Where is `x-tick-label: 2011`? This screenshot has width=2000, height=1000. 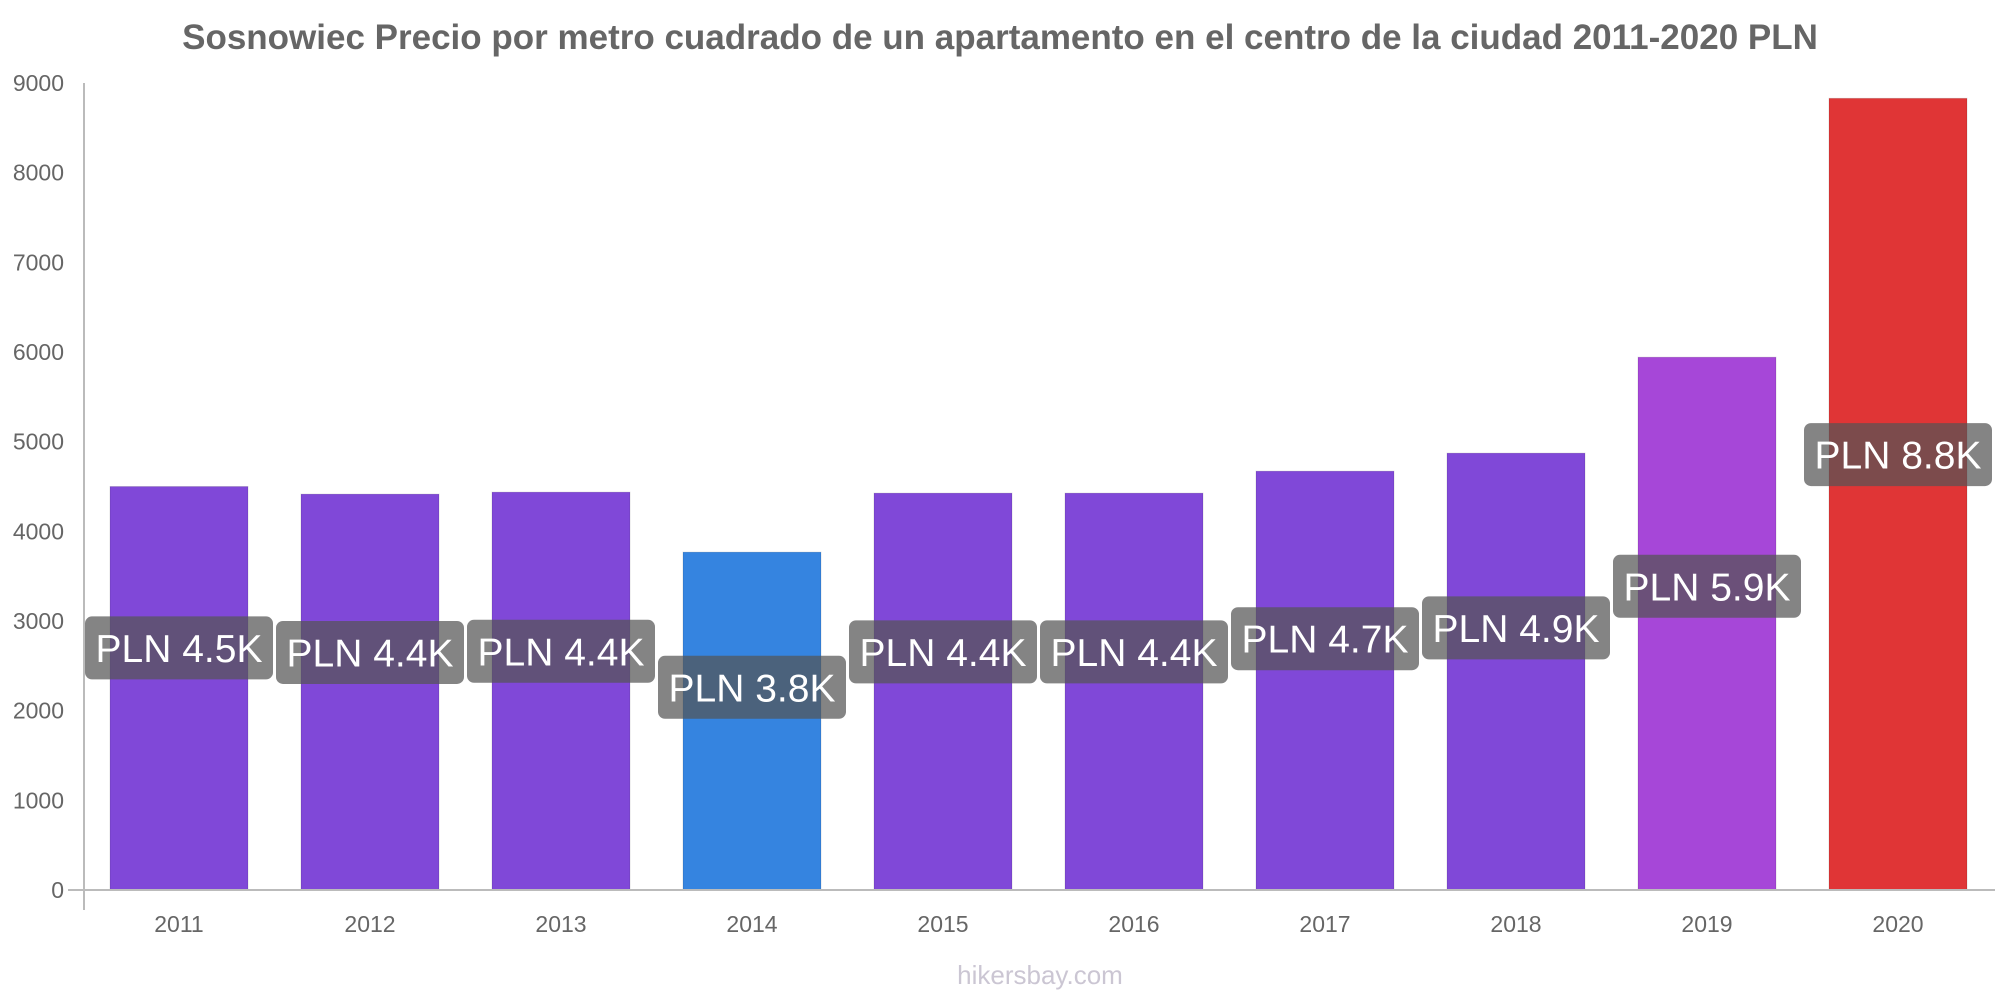
x-tick-label: 2011 is located at coordinates (178, 924).